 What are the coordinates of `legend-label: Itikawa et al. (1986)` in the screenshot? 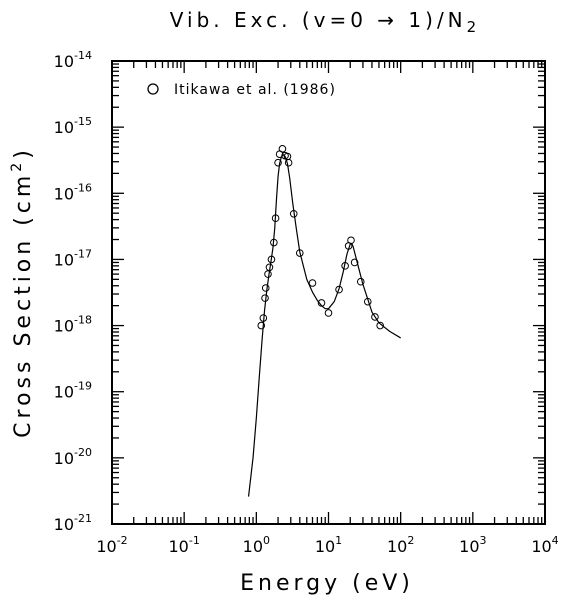 It's located at (255, 90).